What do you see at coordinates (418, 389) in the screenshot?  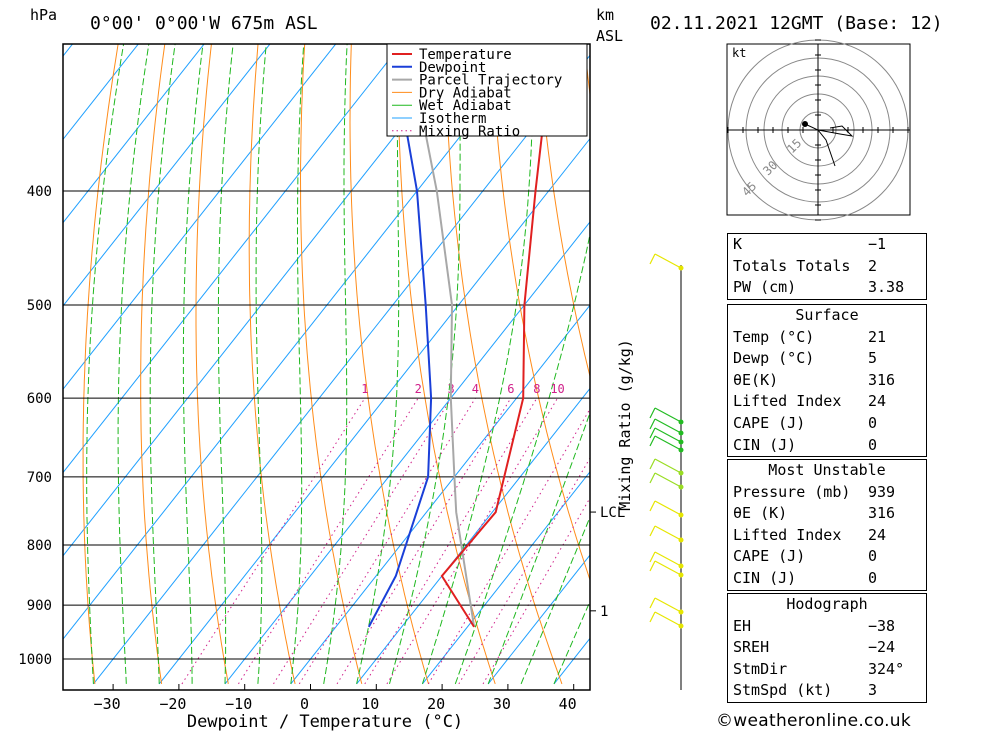 I see `mixing-ratio-label: 2` at bounding box center [418, 389].